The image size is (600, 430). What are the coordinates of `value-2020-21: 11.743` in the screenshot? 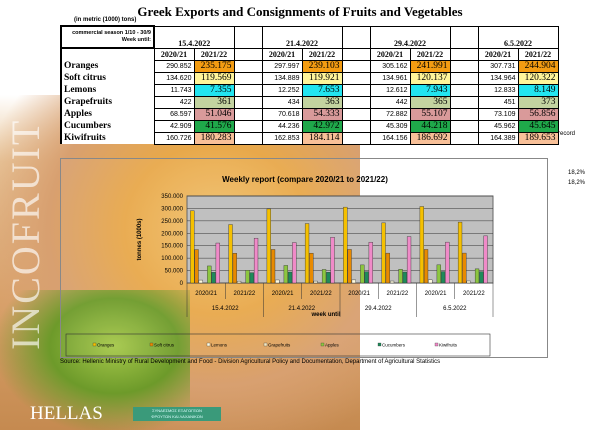 It's located at (174, 90).